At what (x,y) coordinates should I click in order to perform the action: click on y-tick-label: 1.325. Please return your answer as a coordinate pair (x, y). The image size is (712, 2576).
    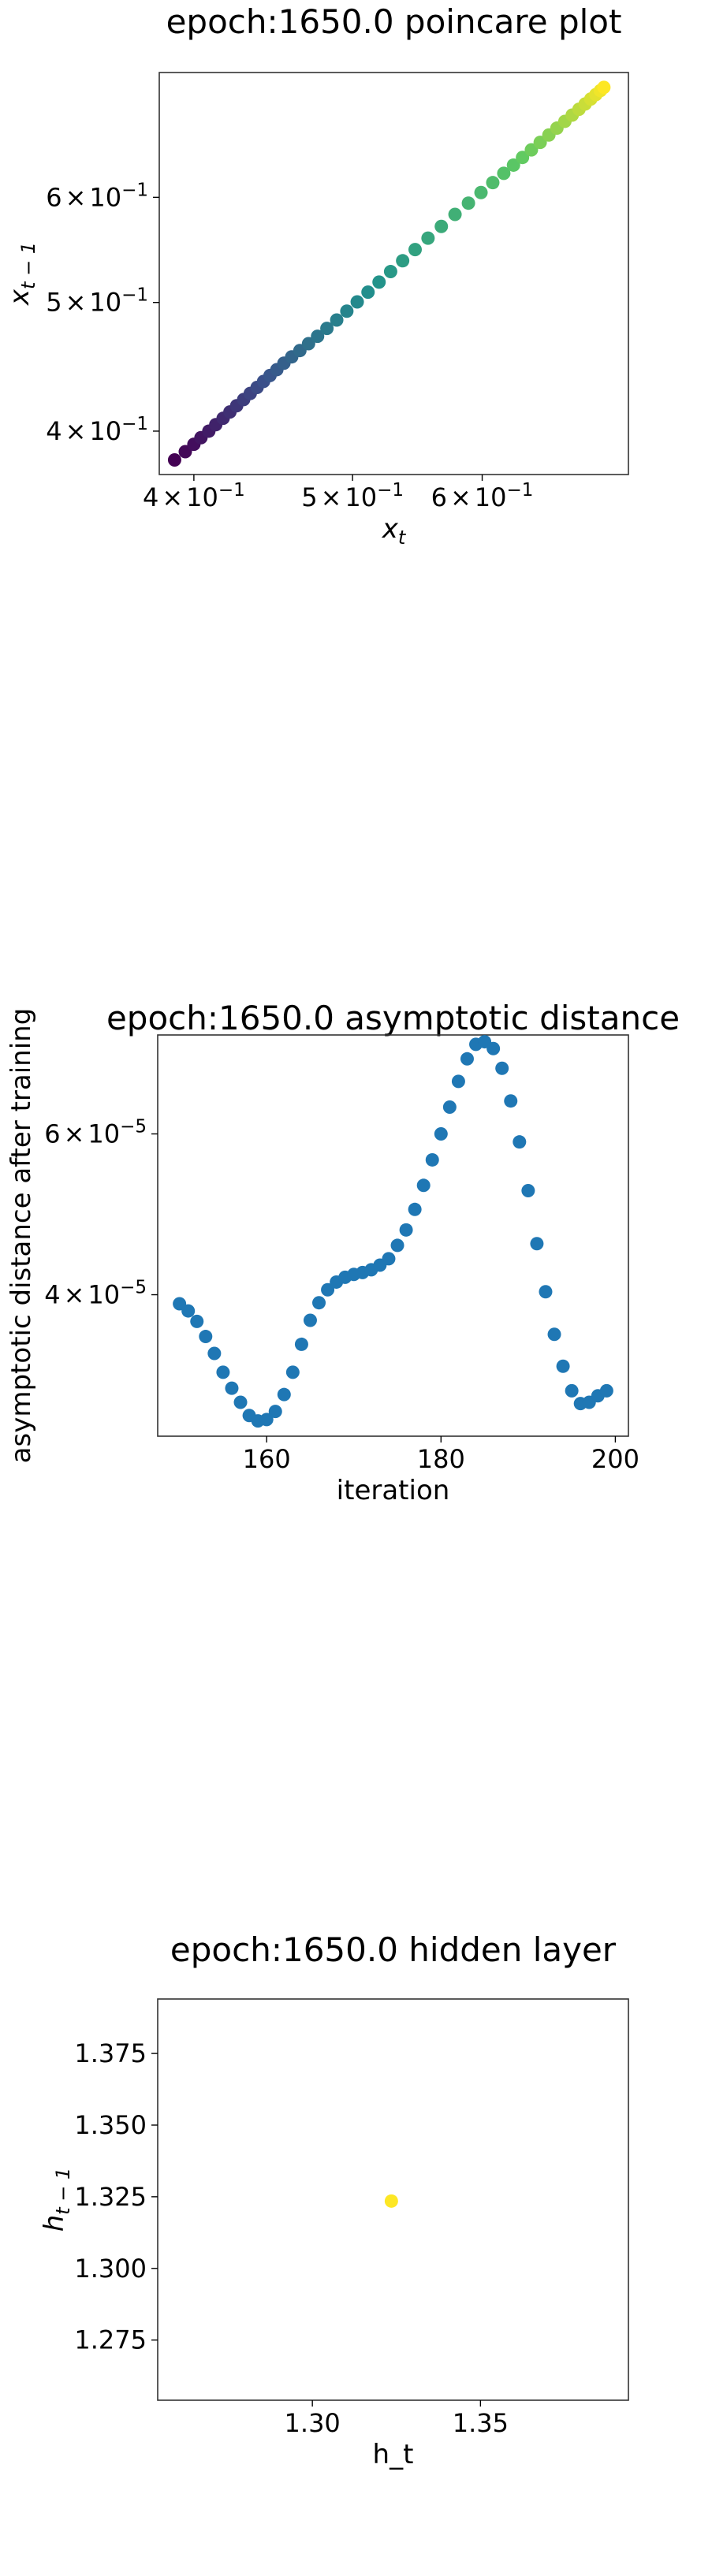
    Looking at the image, I should click on (110, 2197).